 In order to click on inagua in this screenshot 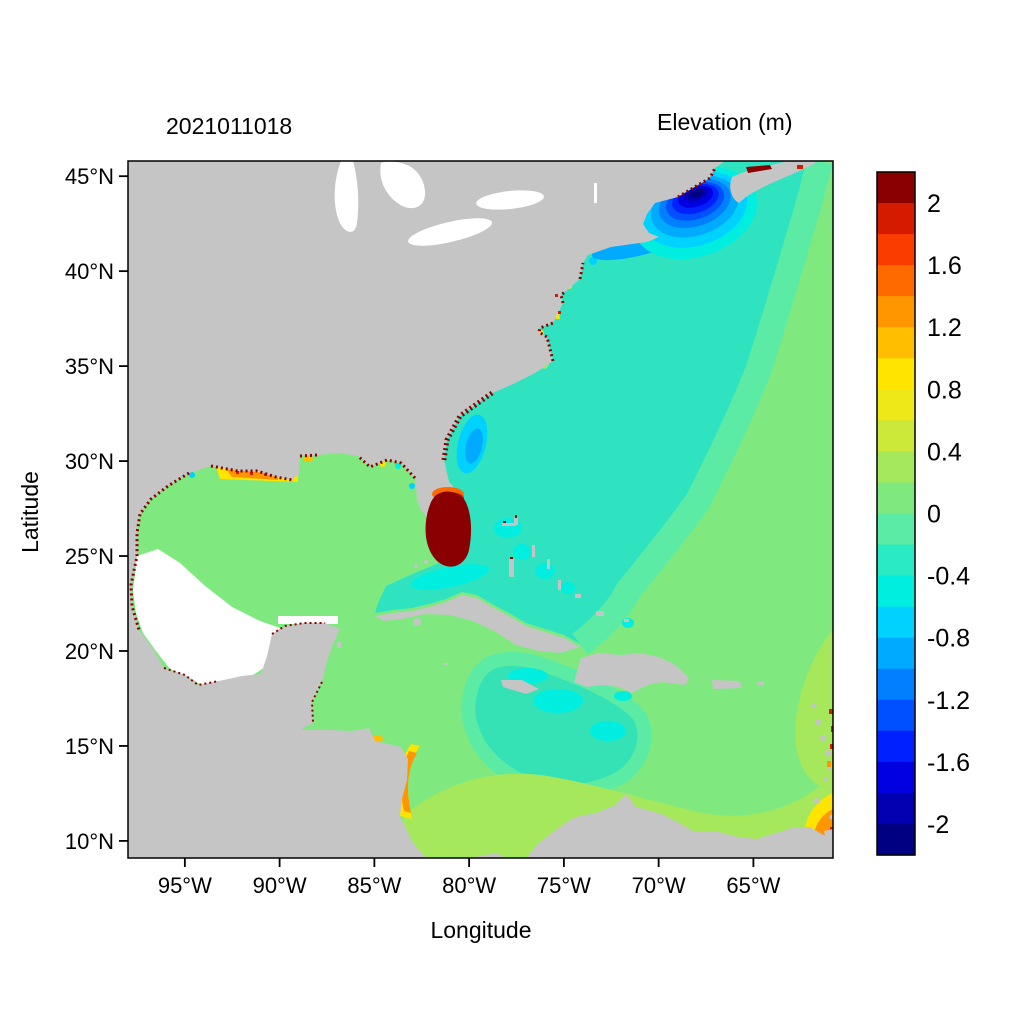, I will do `click(600, 613)`.